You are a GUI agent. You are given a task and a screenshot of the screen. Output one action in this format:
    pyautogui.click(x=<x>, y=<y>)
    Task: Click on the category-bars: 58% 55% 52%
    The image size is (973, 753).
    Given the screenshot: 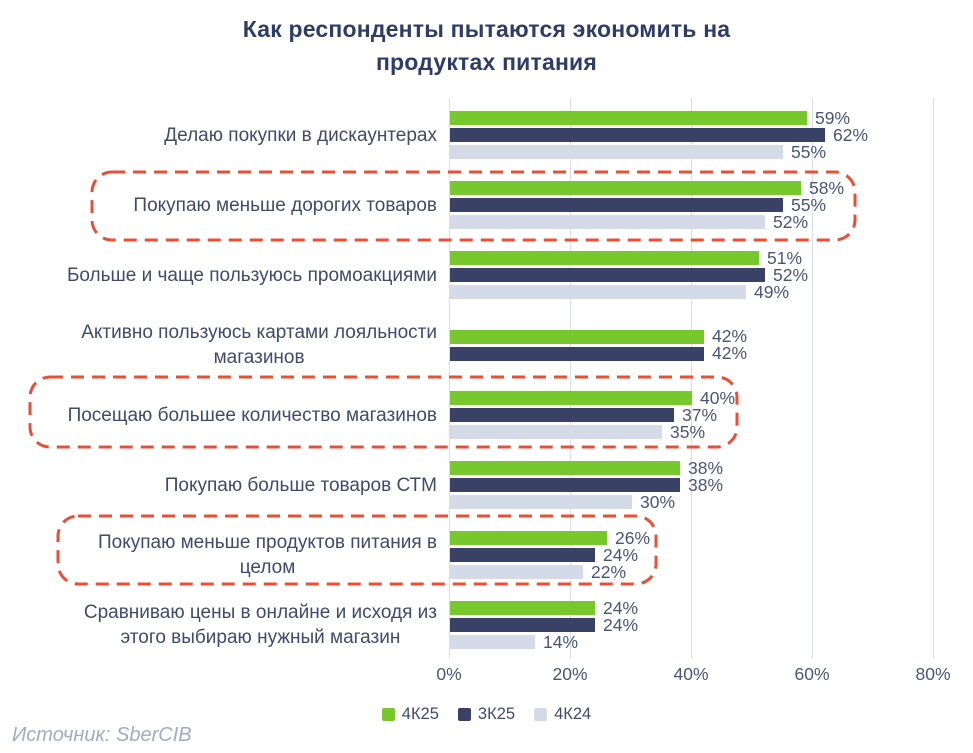 What is the action you would take?
    pyautogui.click(x=711, y=205)
    